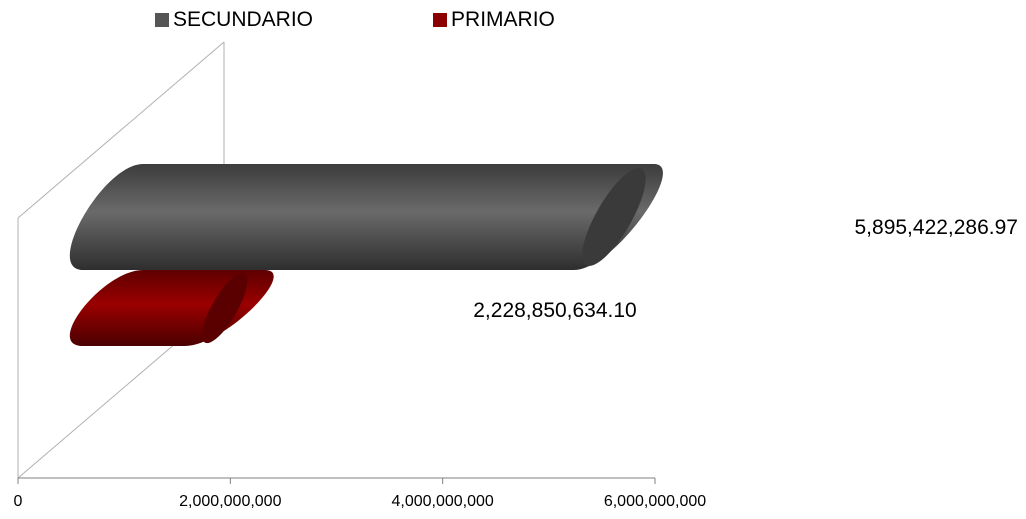 The width and height of the screenshot is (1026, 519). I want to click on legend-swatch-secundario, so click(162, 20).